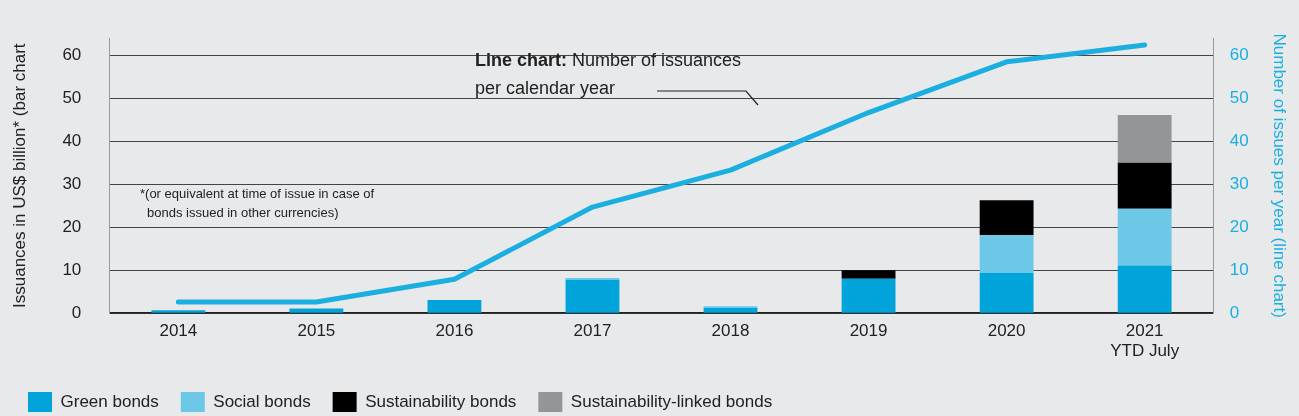 The image size is (1299, 416). What do you see at coordinates (441, 401) in the screenshot?
I see `legend-label: Sustainability bonds` at bounding box center [441, 401].